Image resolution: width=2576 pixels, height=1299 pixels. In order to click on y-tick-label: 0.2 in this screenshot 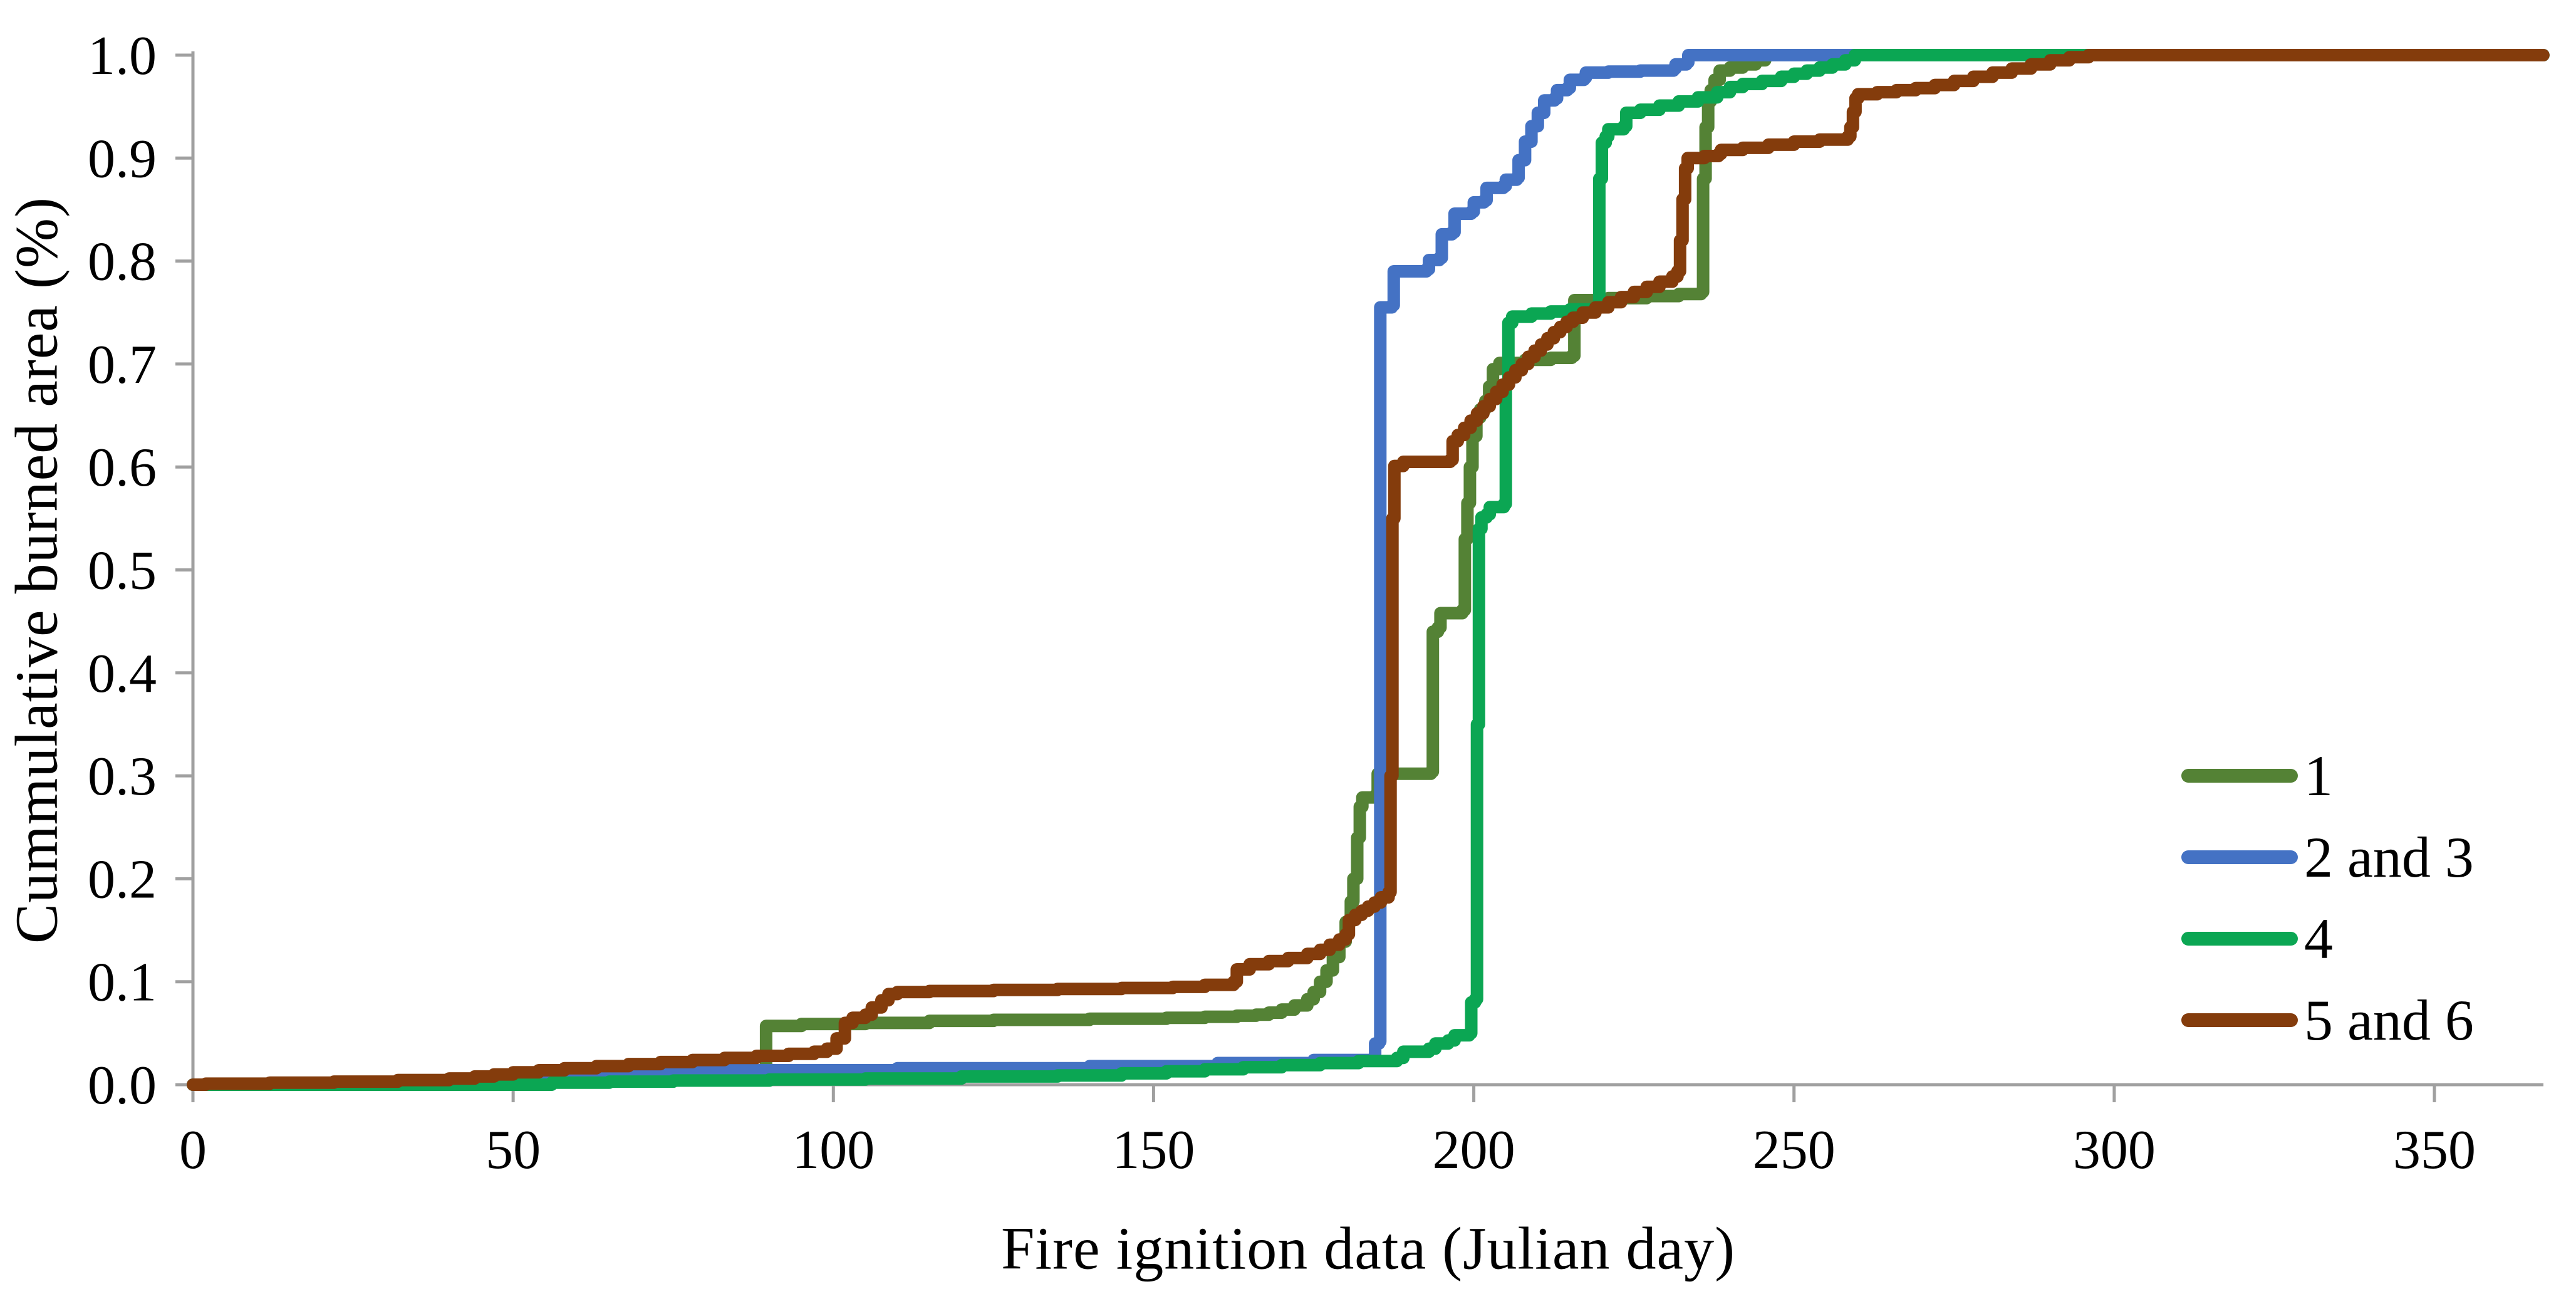, I will do `click(122, 879)`.